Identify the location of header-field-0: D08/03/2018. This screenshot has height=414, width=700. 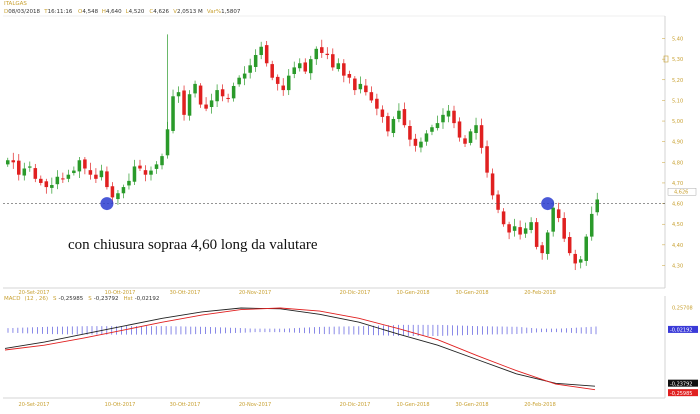
(22, 12).